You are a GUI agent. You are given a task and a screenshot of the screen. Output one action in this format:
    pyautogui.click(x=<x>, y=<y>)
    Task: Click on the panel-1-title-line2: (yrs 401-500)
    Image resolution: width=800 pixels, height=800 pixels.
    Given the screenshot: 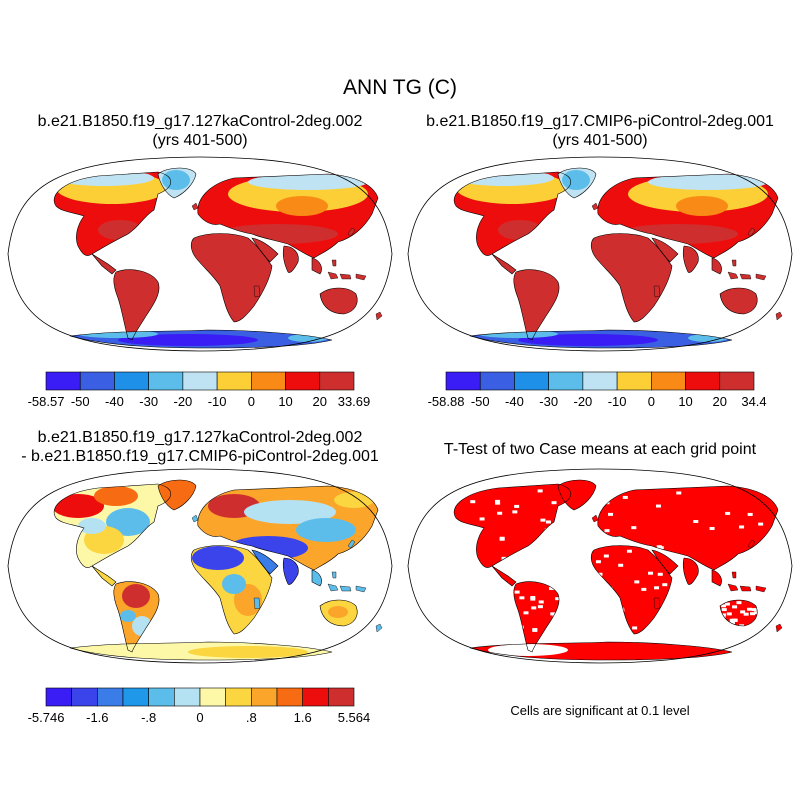 What is the action you would take?
    pyautogui.click(x=200, y=140)
    